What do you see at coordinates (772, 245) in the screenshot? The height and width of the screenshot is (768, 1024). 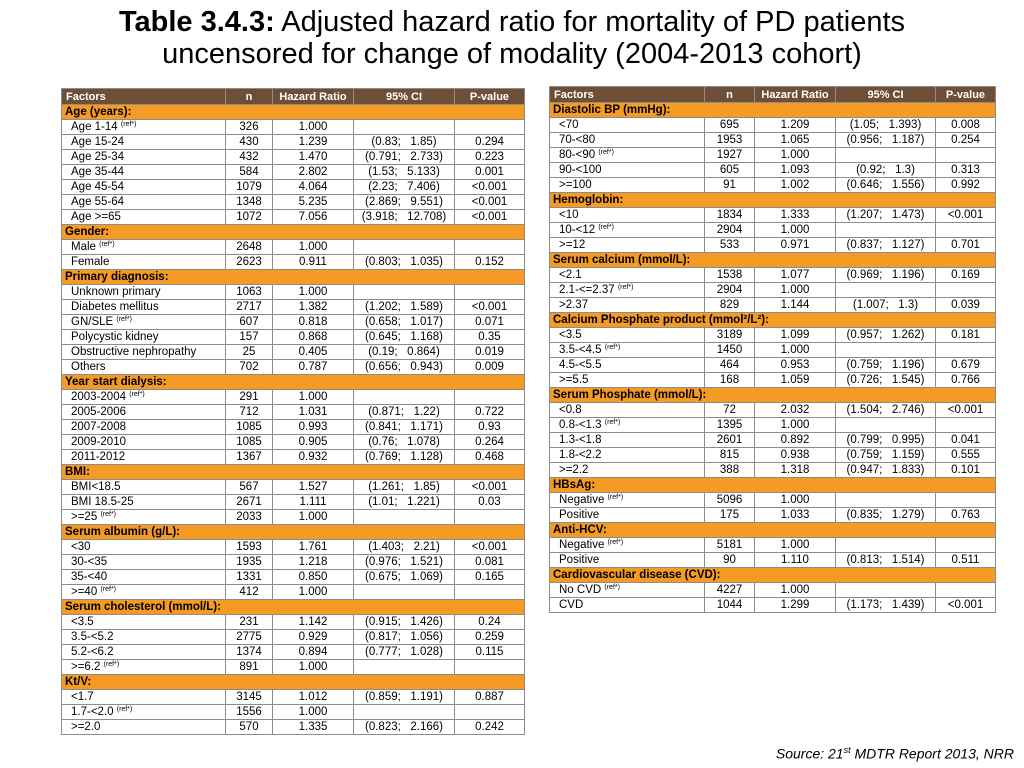 I see `table-row: >=12 533 0.971 (0.837; 1.127) 0.701` at bounding box center [772, 245].